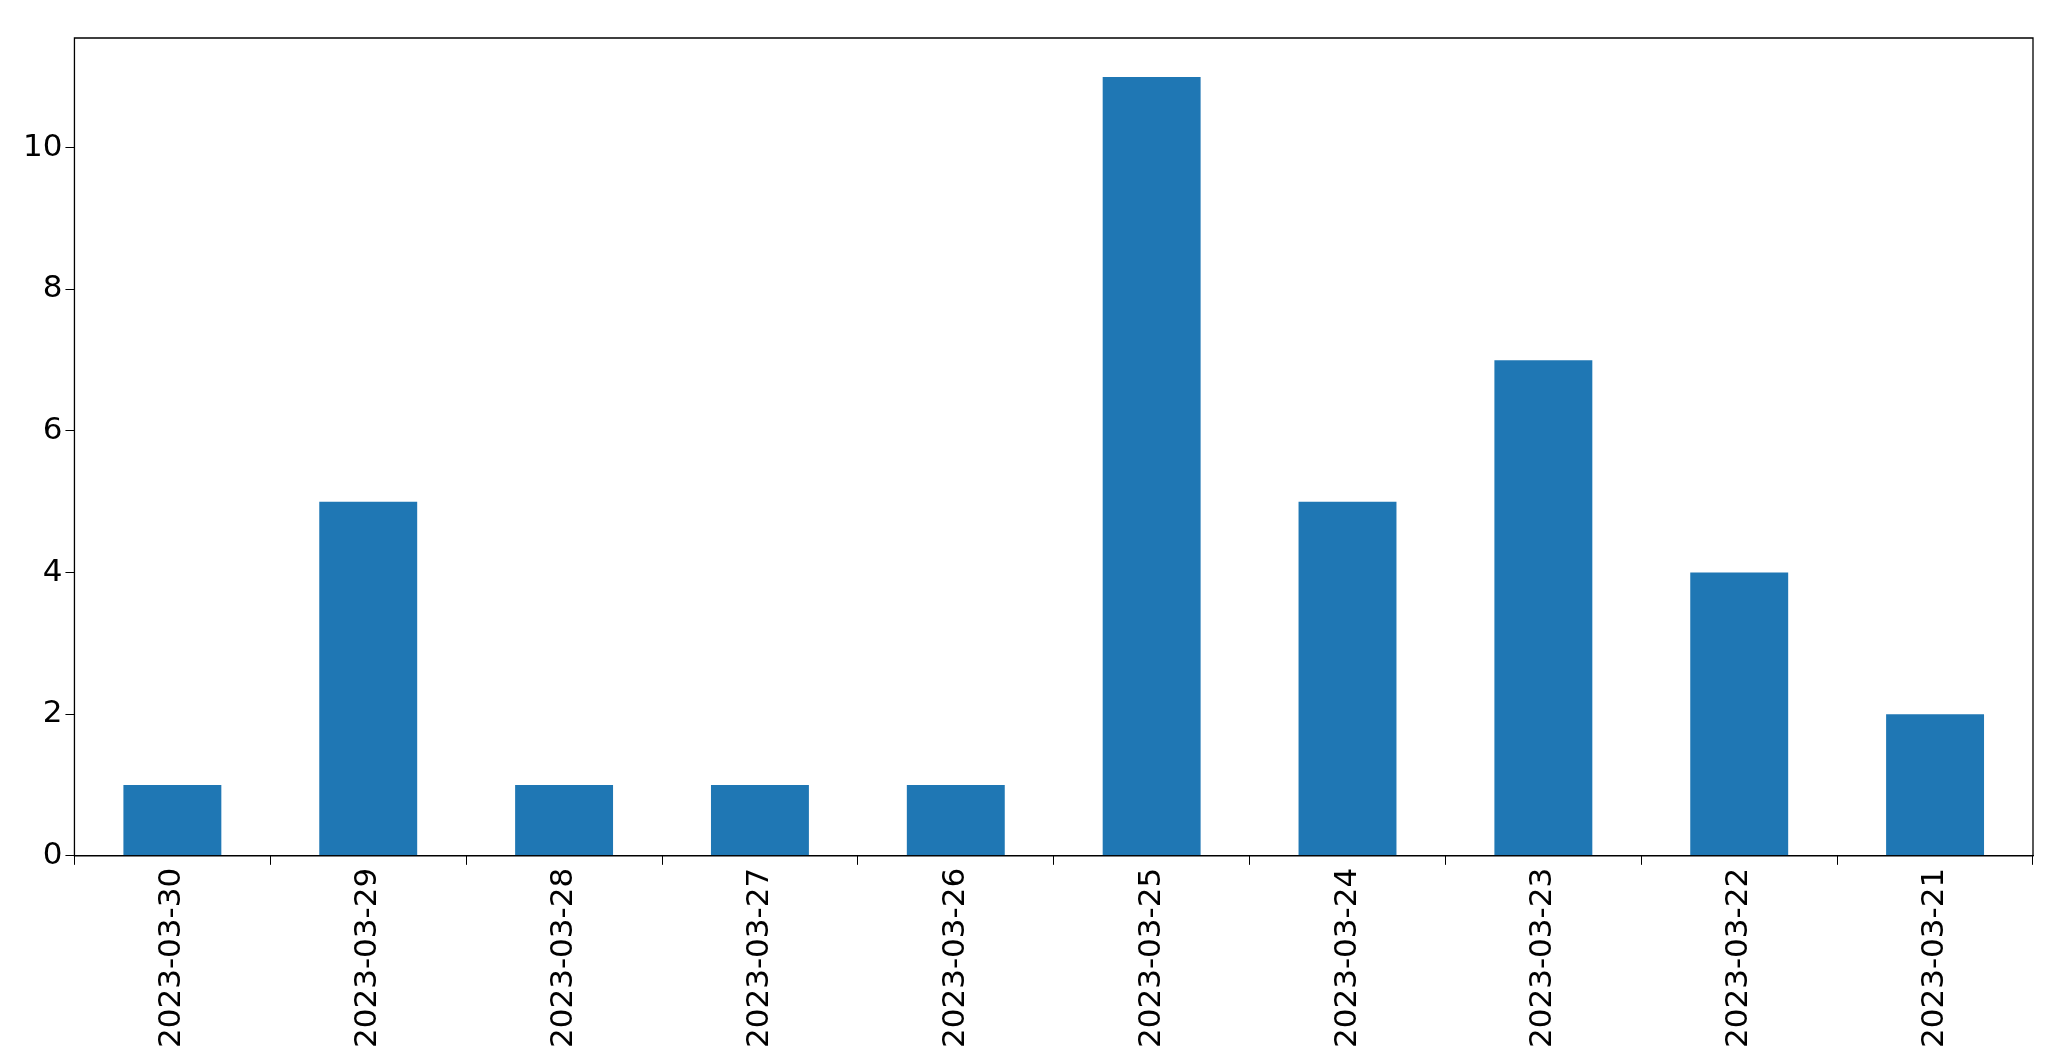 The image size is (2071, 1061). Describe the element at coordinates (1540, 958) in the screenshot. I see `x-tick-label: 2023-03-23` at that location.